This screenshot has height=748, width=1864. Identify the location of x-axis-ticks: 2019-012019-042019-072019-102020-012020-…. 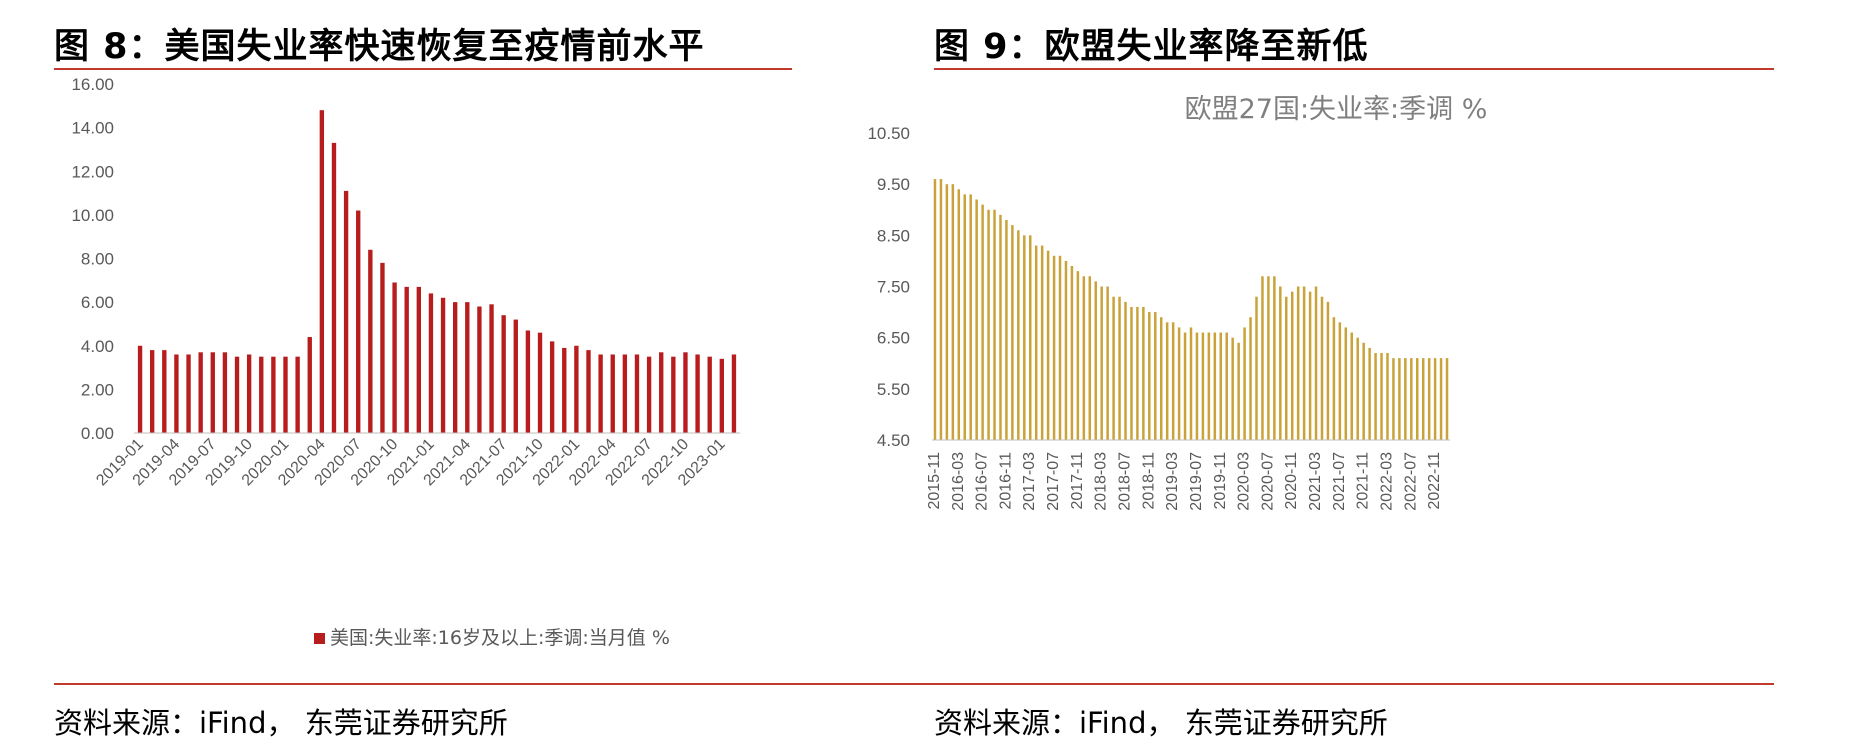
(410, 463).